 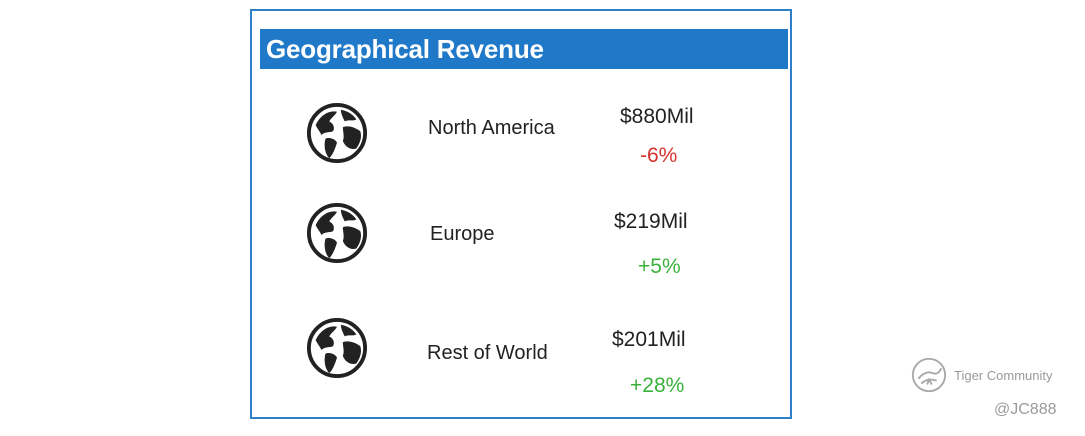 I want to click on tiger-logo-icon, so click(x=929, y=375).